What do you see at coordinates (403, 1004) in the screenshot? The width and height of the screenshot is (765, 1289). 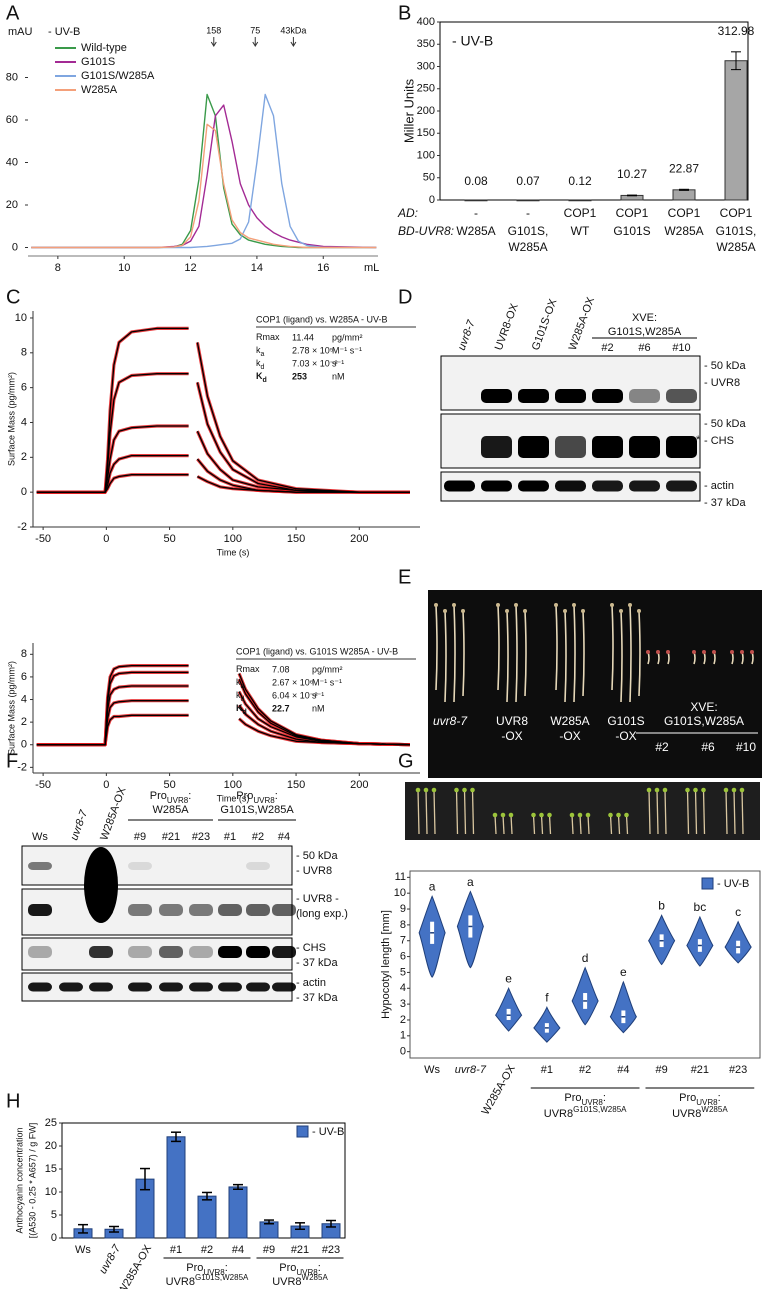 I see `y-tick-label: 3` at bounding box center [403, 1004].